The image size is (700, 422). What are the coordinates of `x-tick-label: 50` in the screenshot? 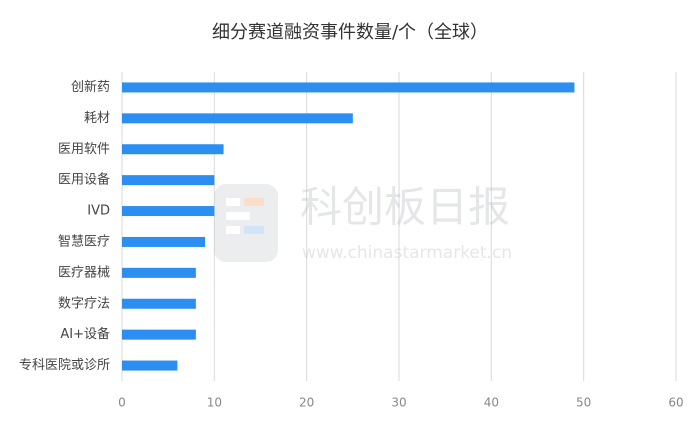 It's located at (583, 403).